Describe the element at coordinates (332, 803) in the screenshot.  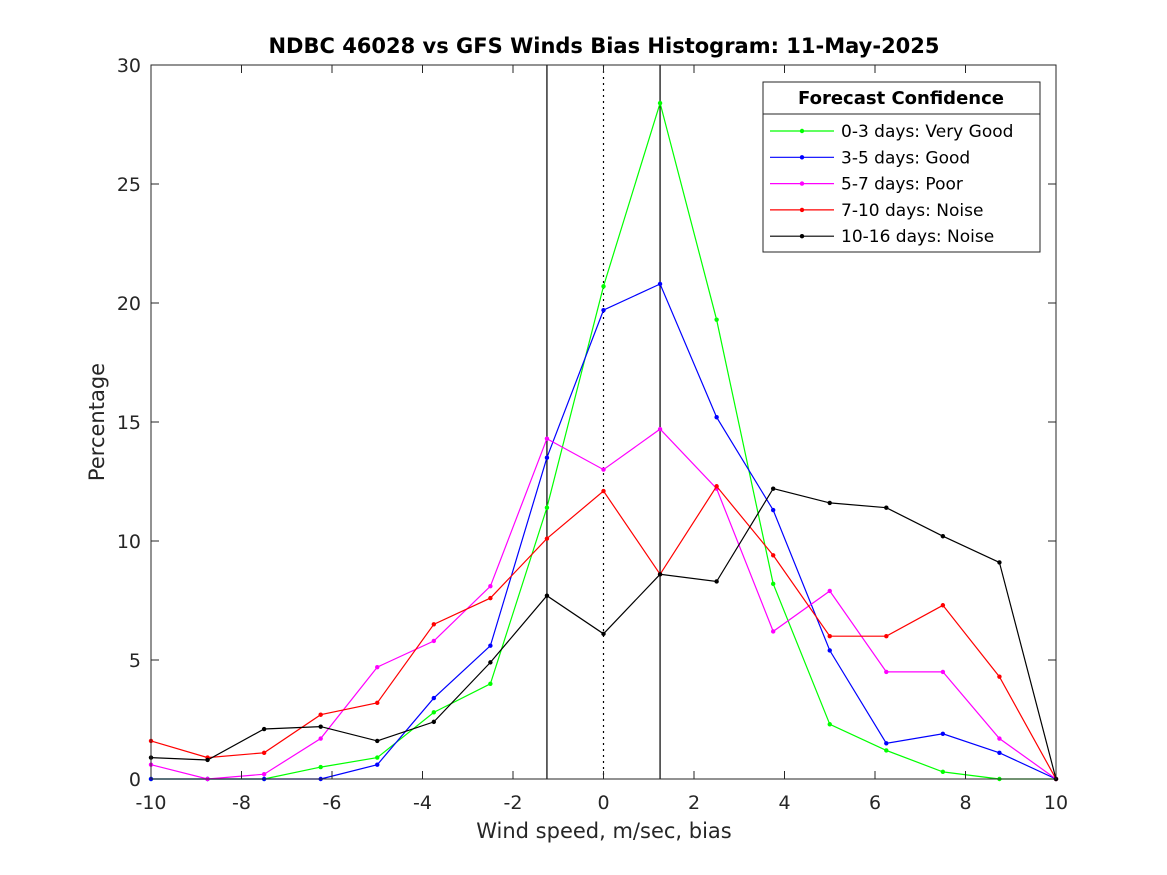
I see `x-tick-label: -6` at that location.